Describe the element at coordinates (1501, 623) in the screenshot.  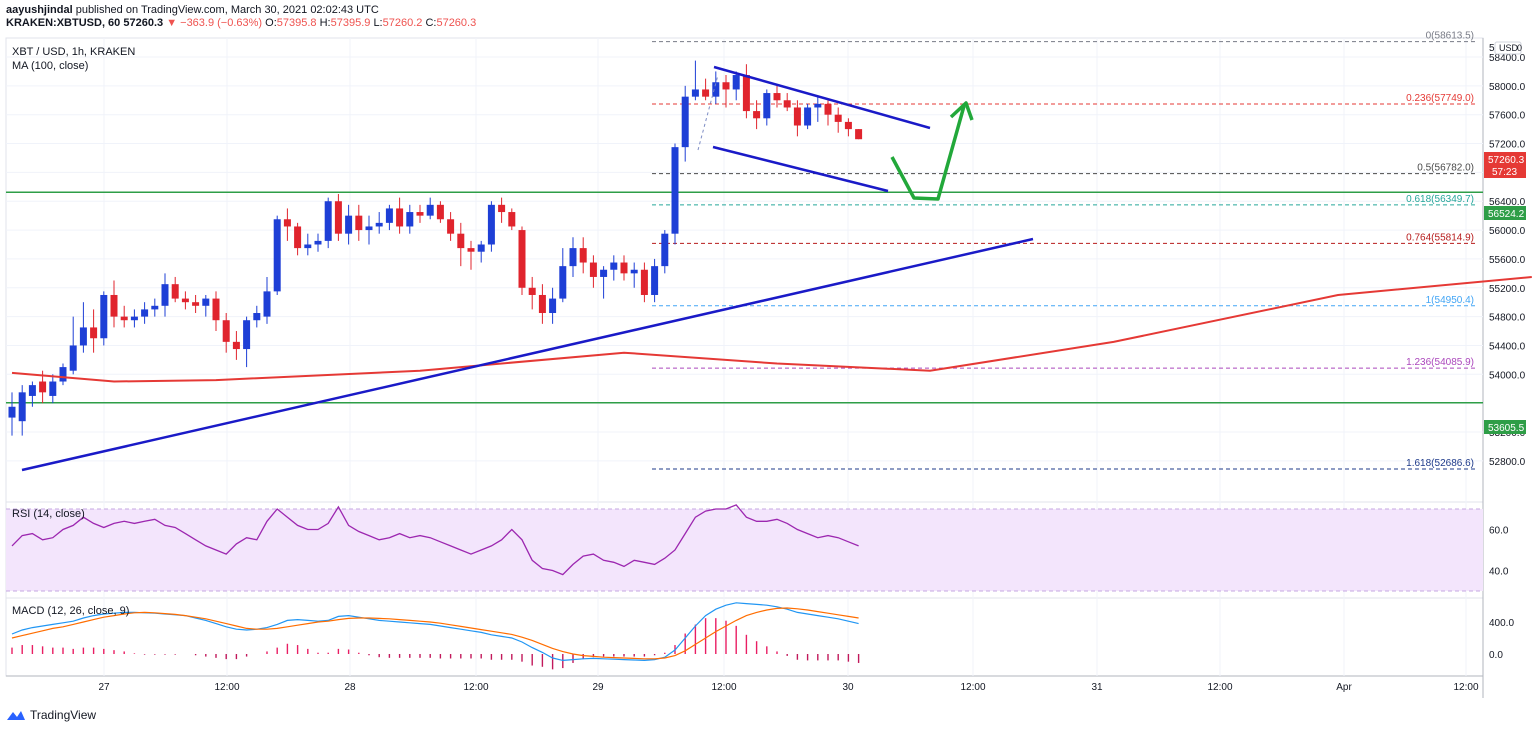
I see `macd-axis-tick: 400.0` at that location.